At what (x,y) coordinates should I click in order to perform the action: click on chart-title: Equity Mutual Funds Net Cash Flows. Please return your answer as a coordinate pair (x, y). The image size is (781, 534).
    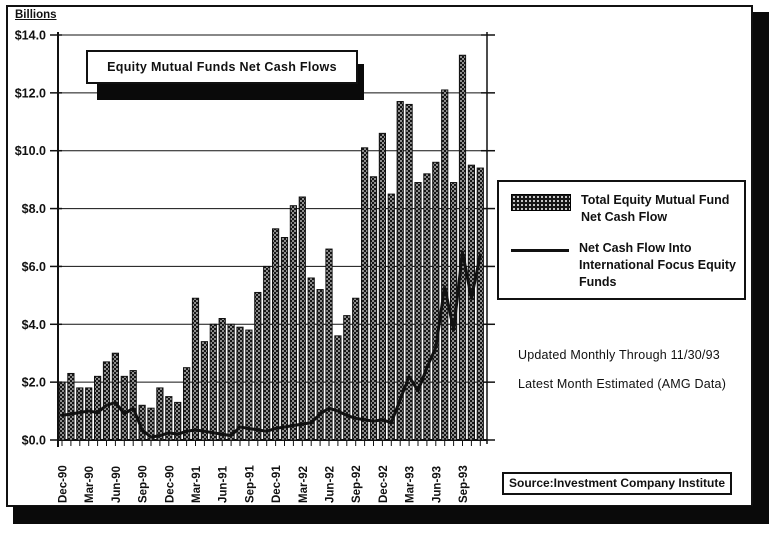
    Looking at the image, I should click on (222, 67).